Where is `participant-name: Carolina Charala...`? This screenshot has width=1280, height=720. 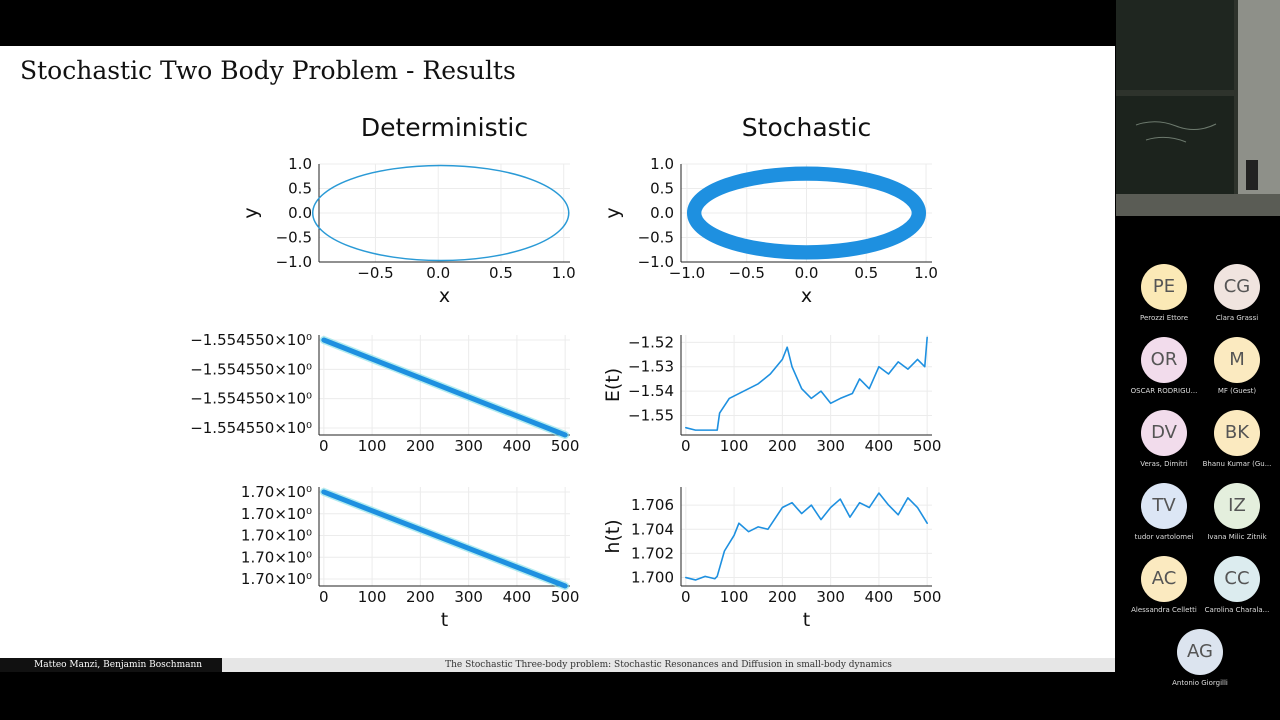
participant-name: Carolina Charala... is located at coordinates (1237, 610).